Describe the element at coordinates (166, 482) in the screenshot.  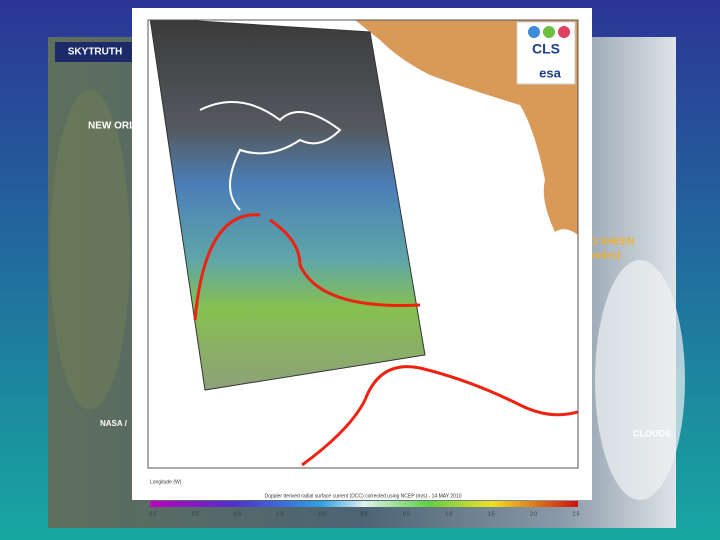
I see `axis-title: Longitude (W)` at that location.